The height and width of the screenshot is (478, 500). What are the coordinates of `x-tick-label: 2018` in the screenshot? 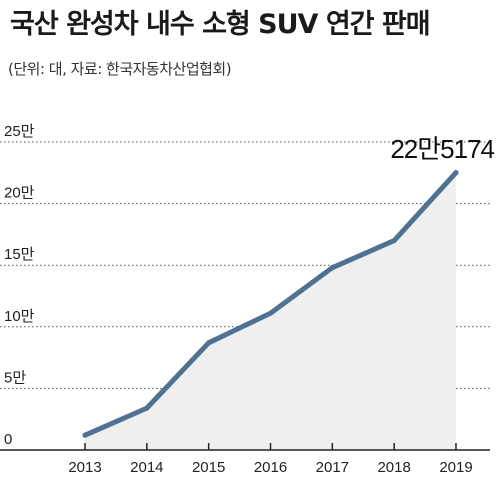 It's located at (393, 467).